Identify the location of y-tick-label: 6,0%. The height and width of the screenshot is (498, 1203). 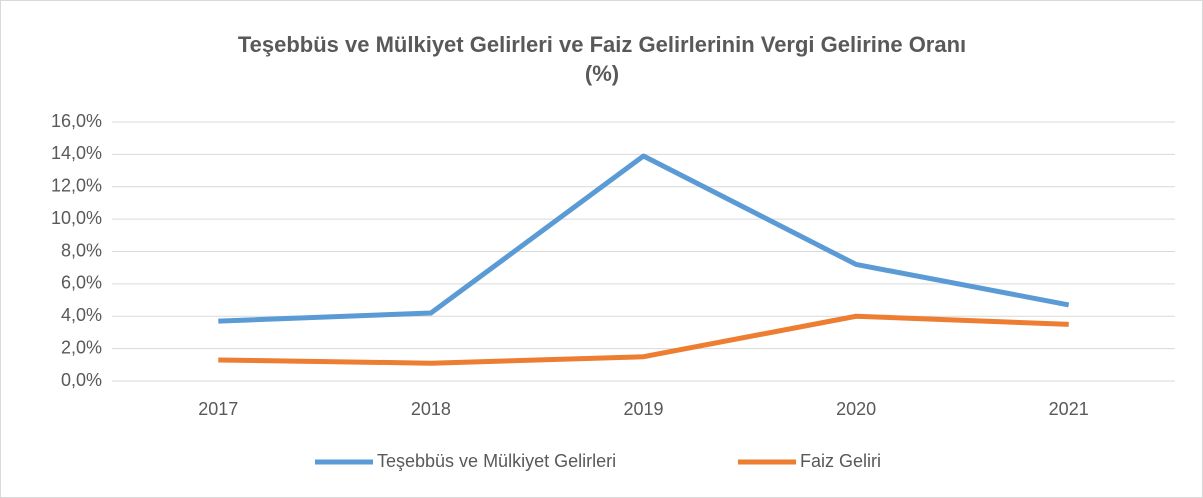
(81, 283).